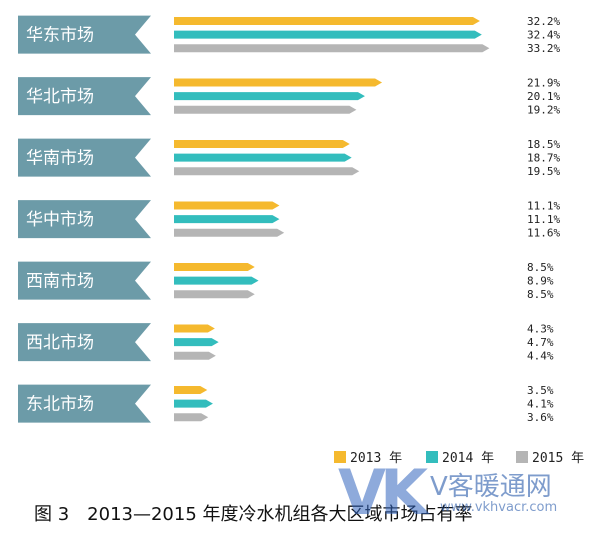  What do you see at coordinates (540, 281) in the screenshot?
I see `data-label: 8.9%` at bounding box center [540, 281].